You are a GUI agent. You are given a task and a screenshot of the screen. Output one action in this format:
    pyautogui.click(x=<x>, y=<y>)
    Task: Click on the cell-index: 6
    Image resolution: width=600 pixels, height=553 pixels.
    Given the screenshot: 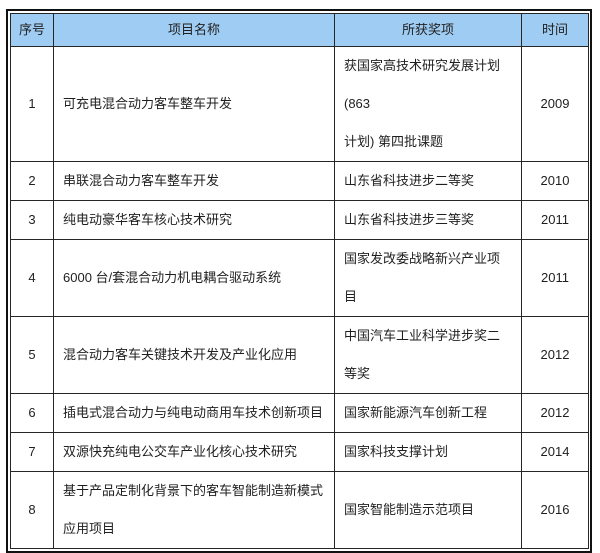 What is the action you would take?
    pyautogui.click(x=32, y=413)
    